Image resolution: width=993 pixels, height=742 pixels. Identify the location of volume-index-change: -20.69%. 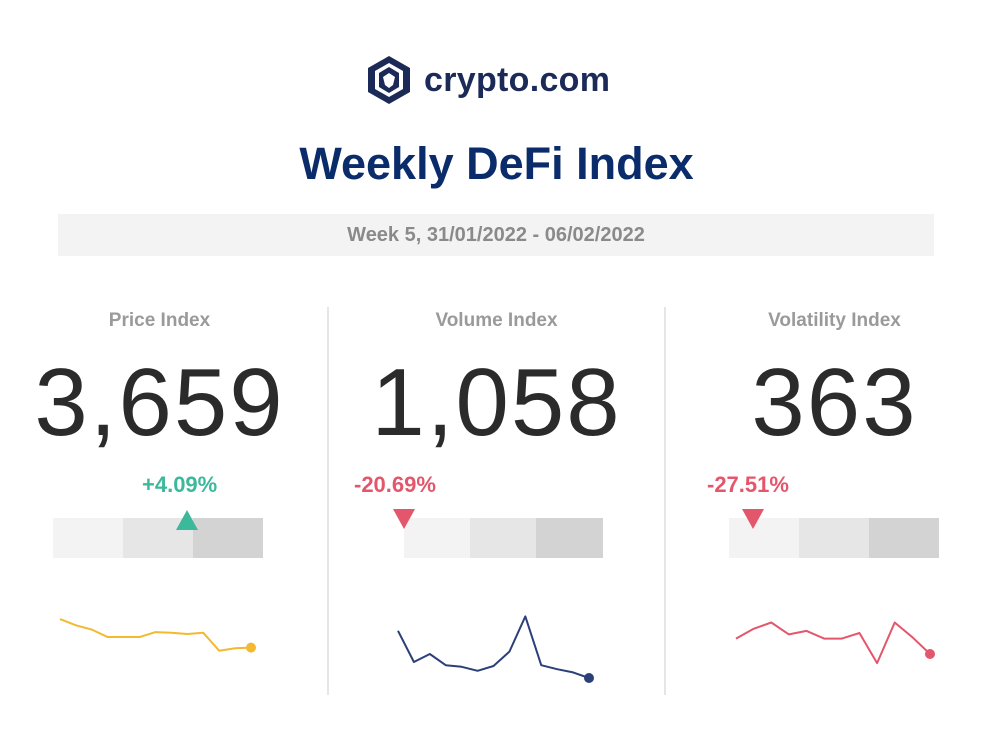
(395, 484).